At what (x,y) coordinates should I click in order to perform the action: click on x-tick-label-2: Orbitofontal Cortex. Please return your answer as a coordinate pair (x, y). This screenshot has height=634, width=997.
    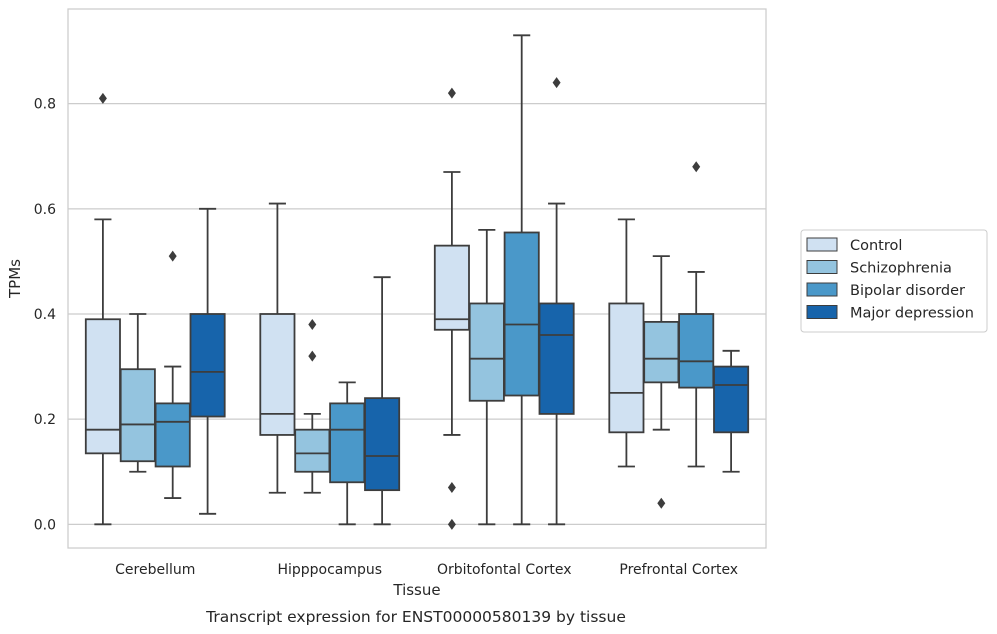
    Looking at the image, I should click on (504, 570).